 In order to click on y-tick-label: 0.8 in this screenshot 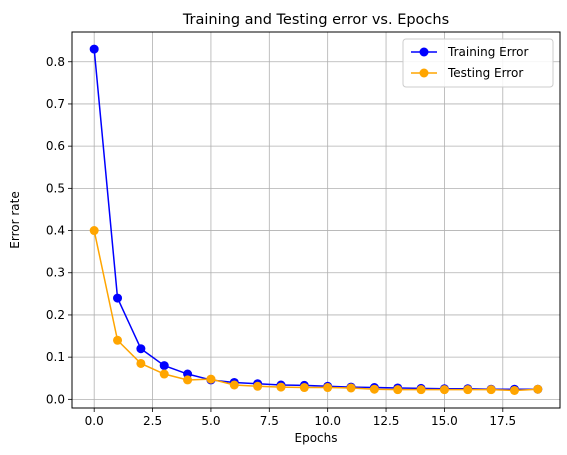, I will do `click(55, 62)`.